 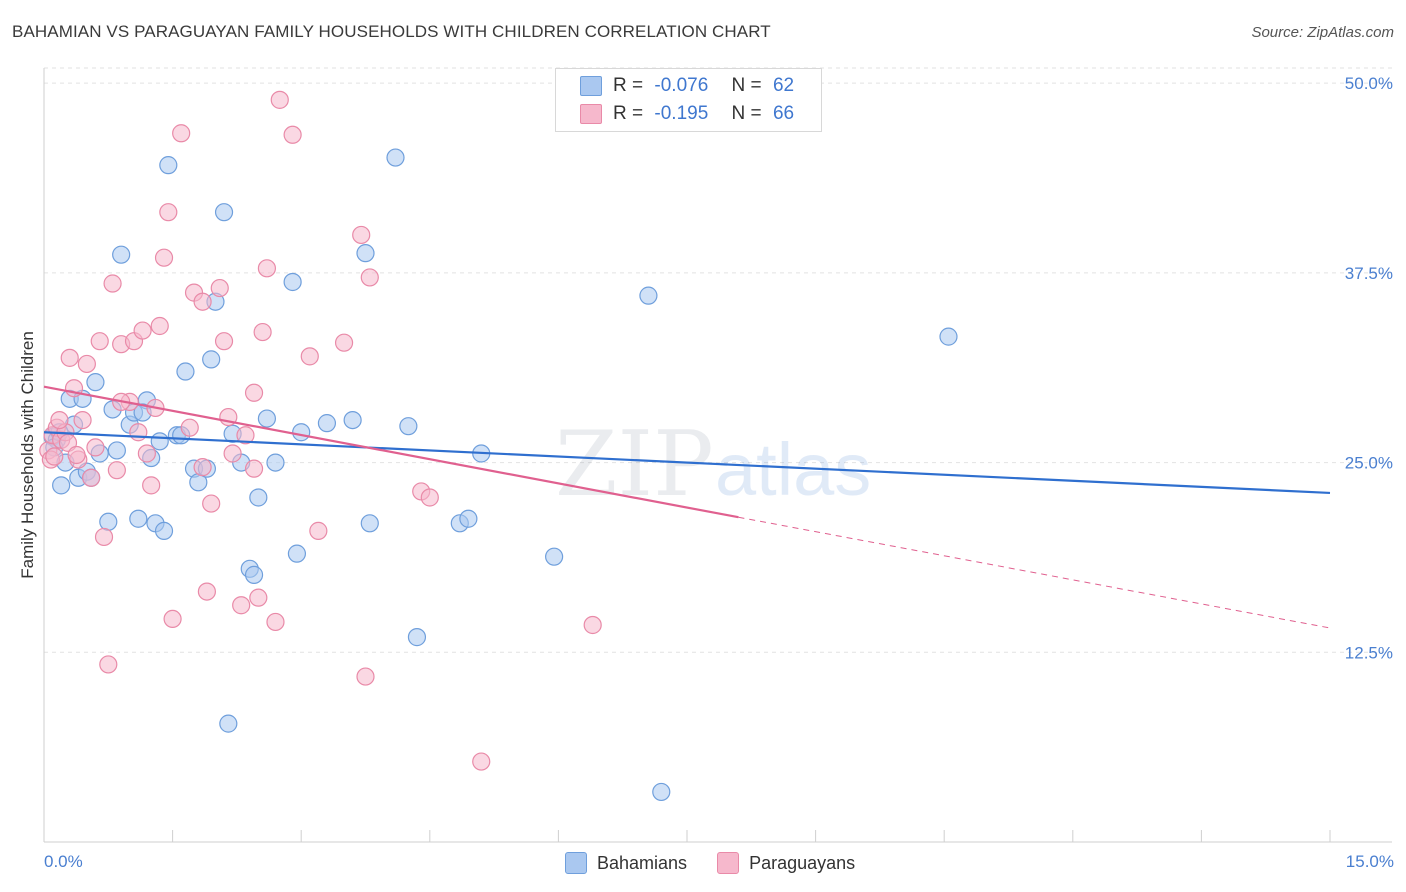 I want to click on x-tick-min: 0.0%, so click(x=63, y=861).